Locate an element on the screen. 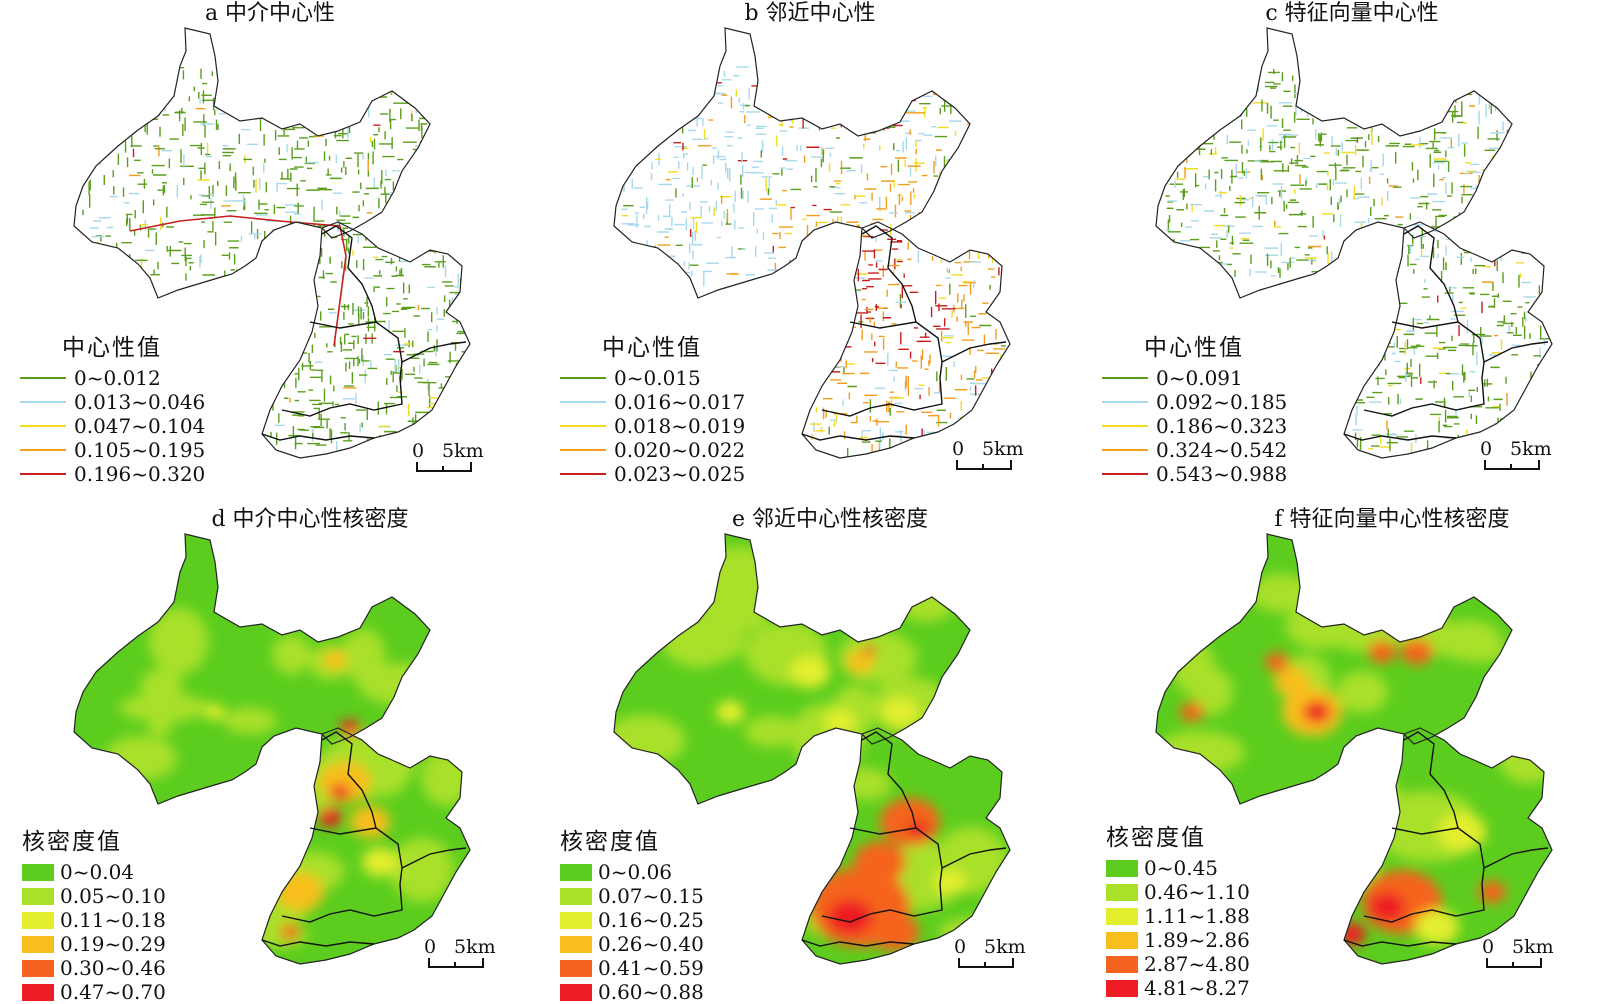 Image resolution: width=1600 pixels, height=1004 pixels. legend-item: 0.105~0.195 is located at coordinates (112, 450).